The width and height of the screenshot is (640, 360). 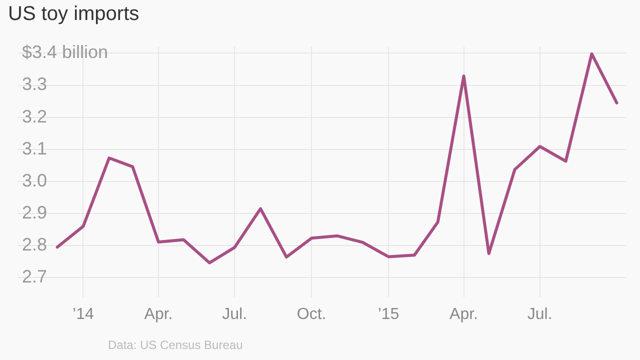 What do you see at coordinates (175, 345) in the screenshot?
I see `text: Data: US Census Bureau` at bounding box center [175, 345].